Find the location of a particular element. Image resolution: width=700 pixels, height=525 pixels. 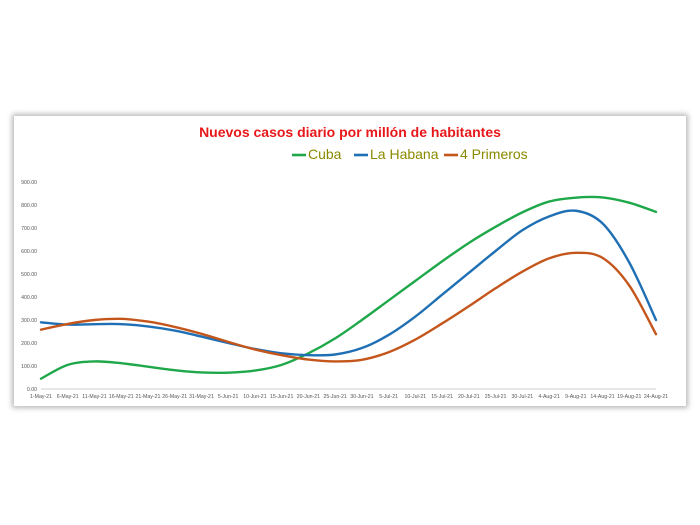

x-tick-label: 1-May-21 is located at coordinates (41, 397).